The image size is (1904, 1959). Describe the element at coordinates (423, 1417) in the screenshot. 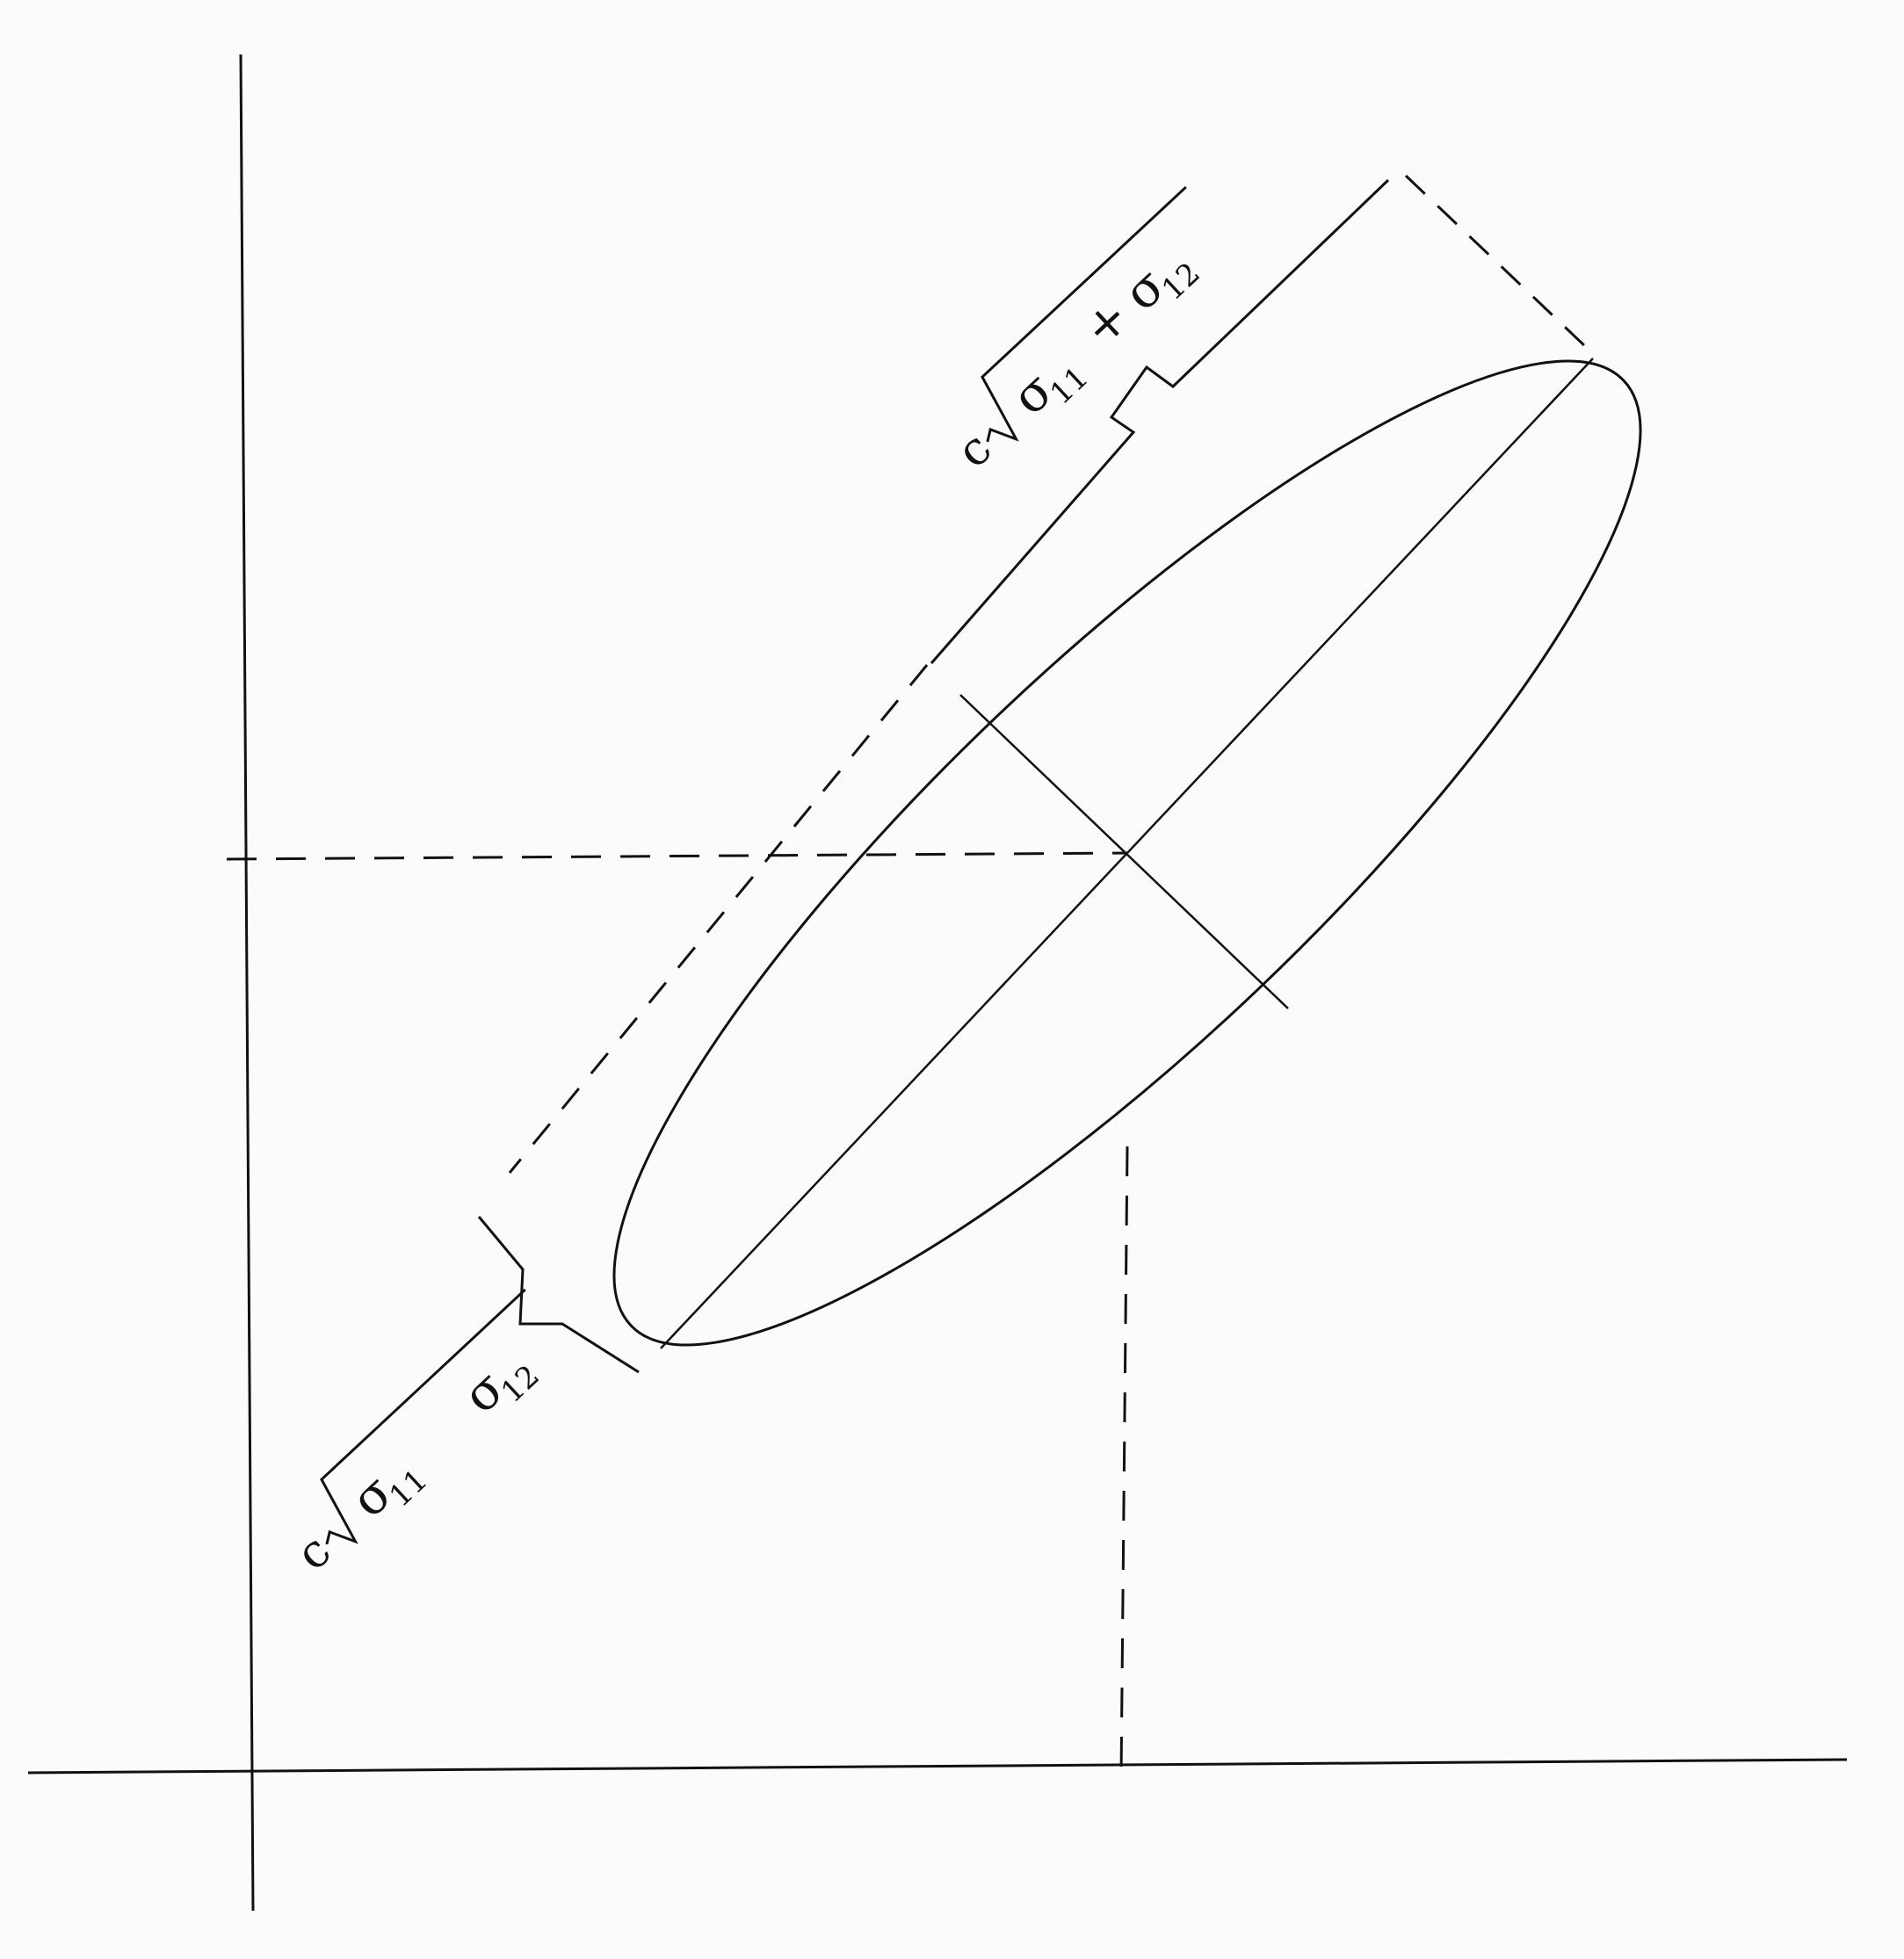

I see `minor-label-radical-icon` at that location.